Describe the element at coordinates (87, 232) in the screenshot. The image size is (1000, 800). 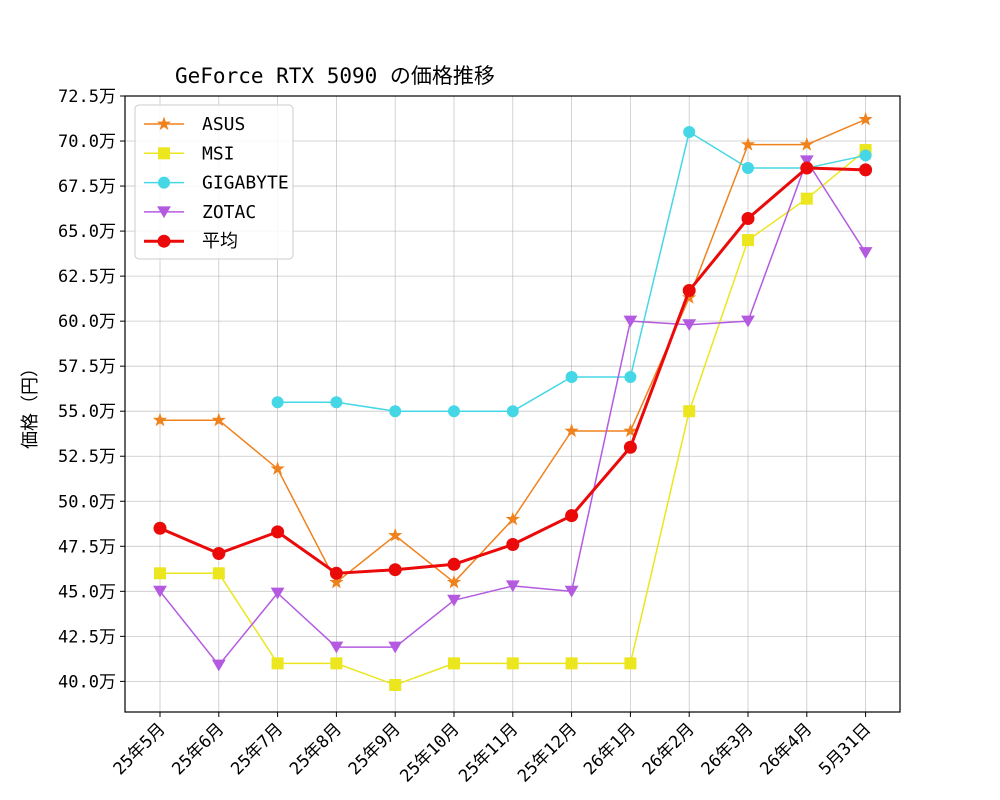
I see `y-tick-label: 65.0万` at that location.